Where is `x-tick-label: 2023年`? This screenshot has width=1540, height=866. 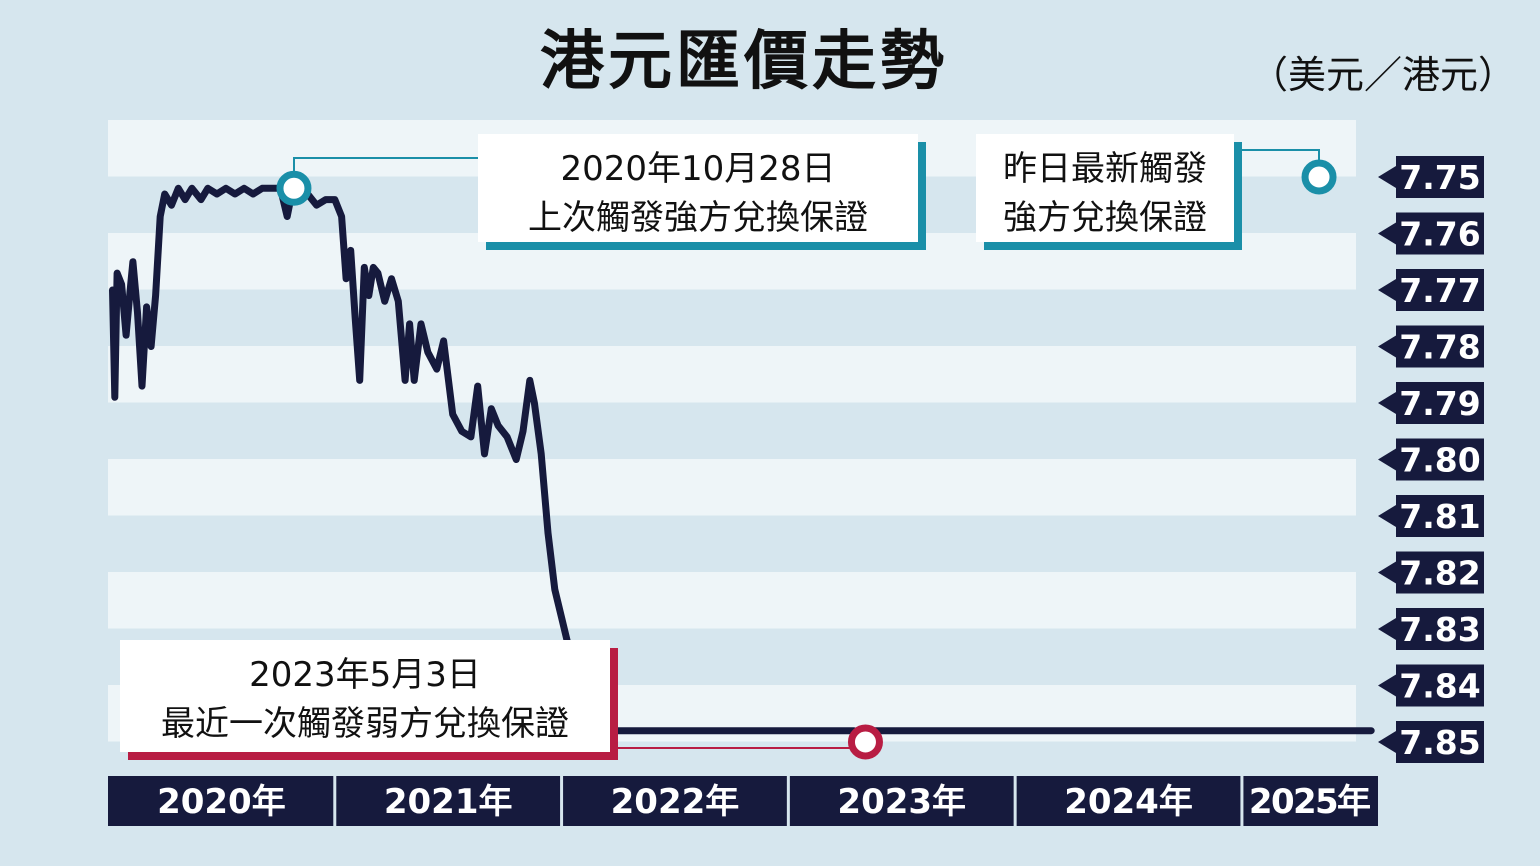 x-tick-label: 2023年 is located at coordinates (901, 802).